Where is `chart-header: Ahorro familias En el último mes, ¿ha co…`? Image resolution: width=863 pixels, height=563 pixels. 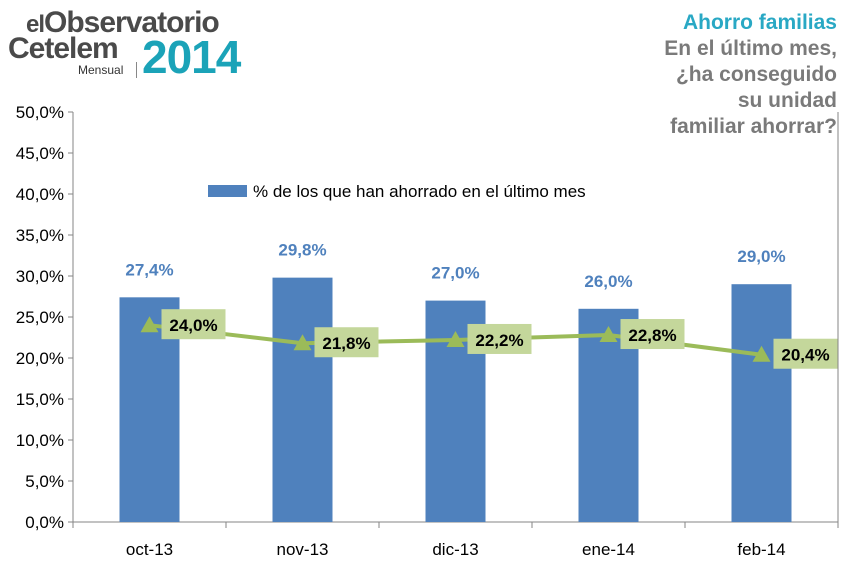 chart-header: Ahorro familias En el último mes, ¿ha co… is located at coordinates (750, 75).